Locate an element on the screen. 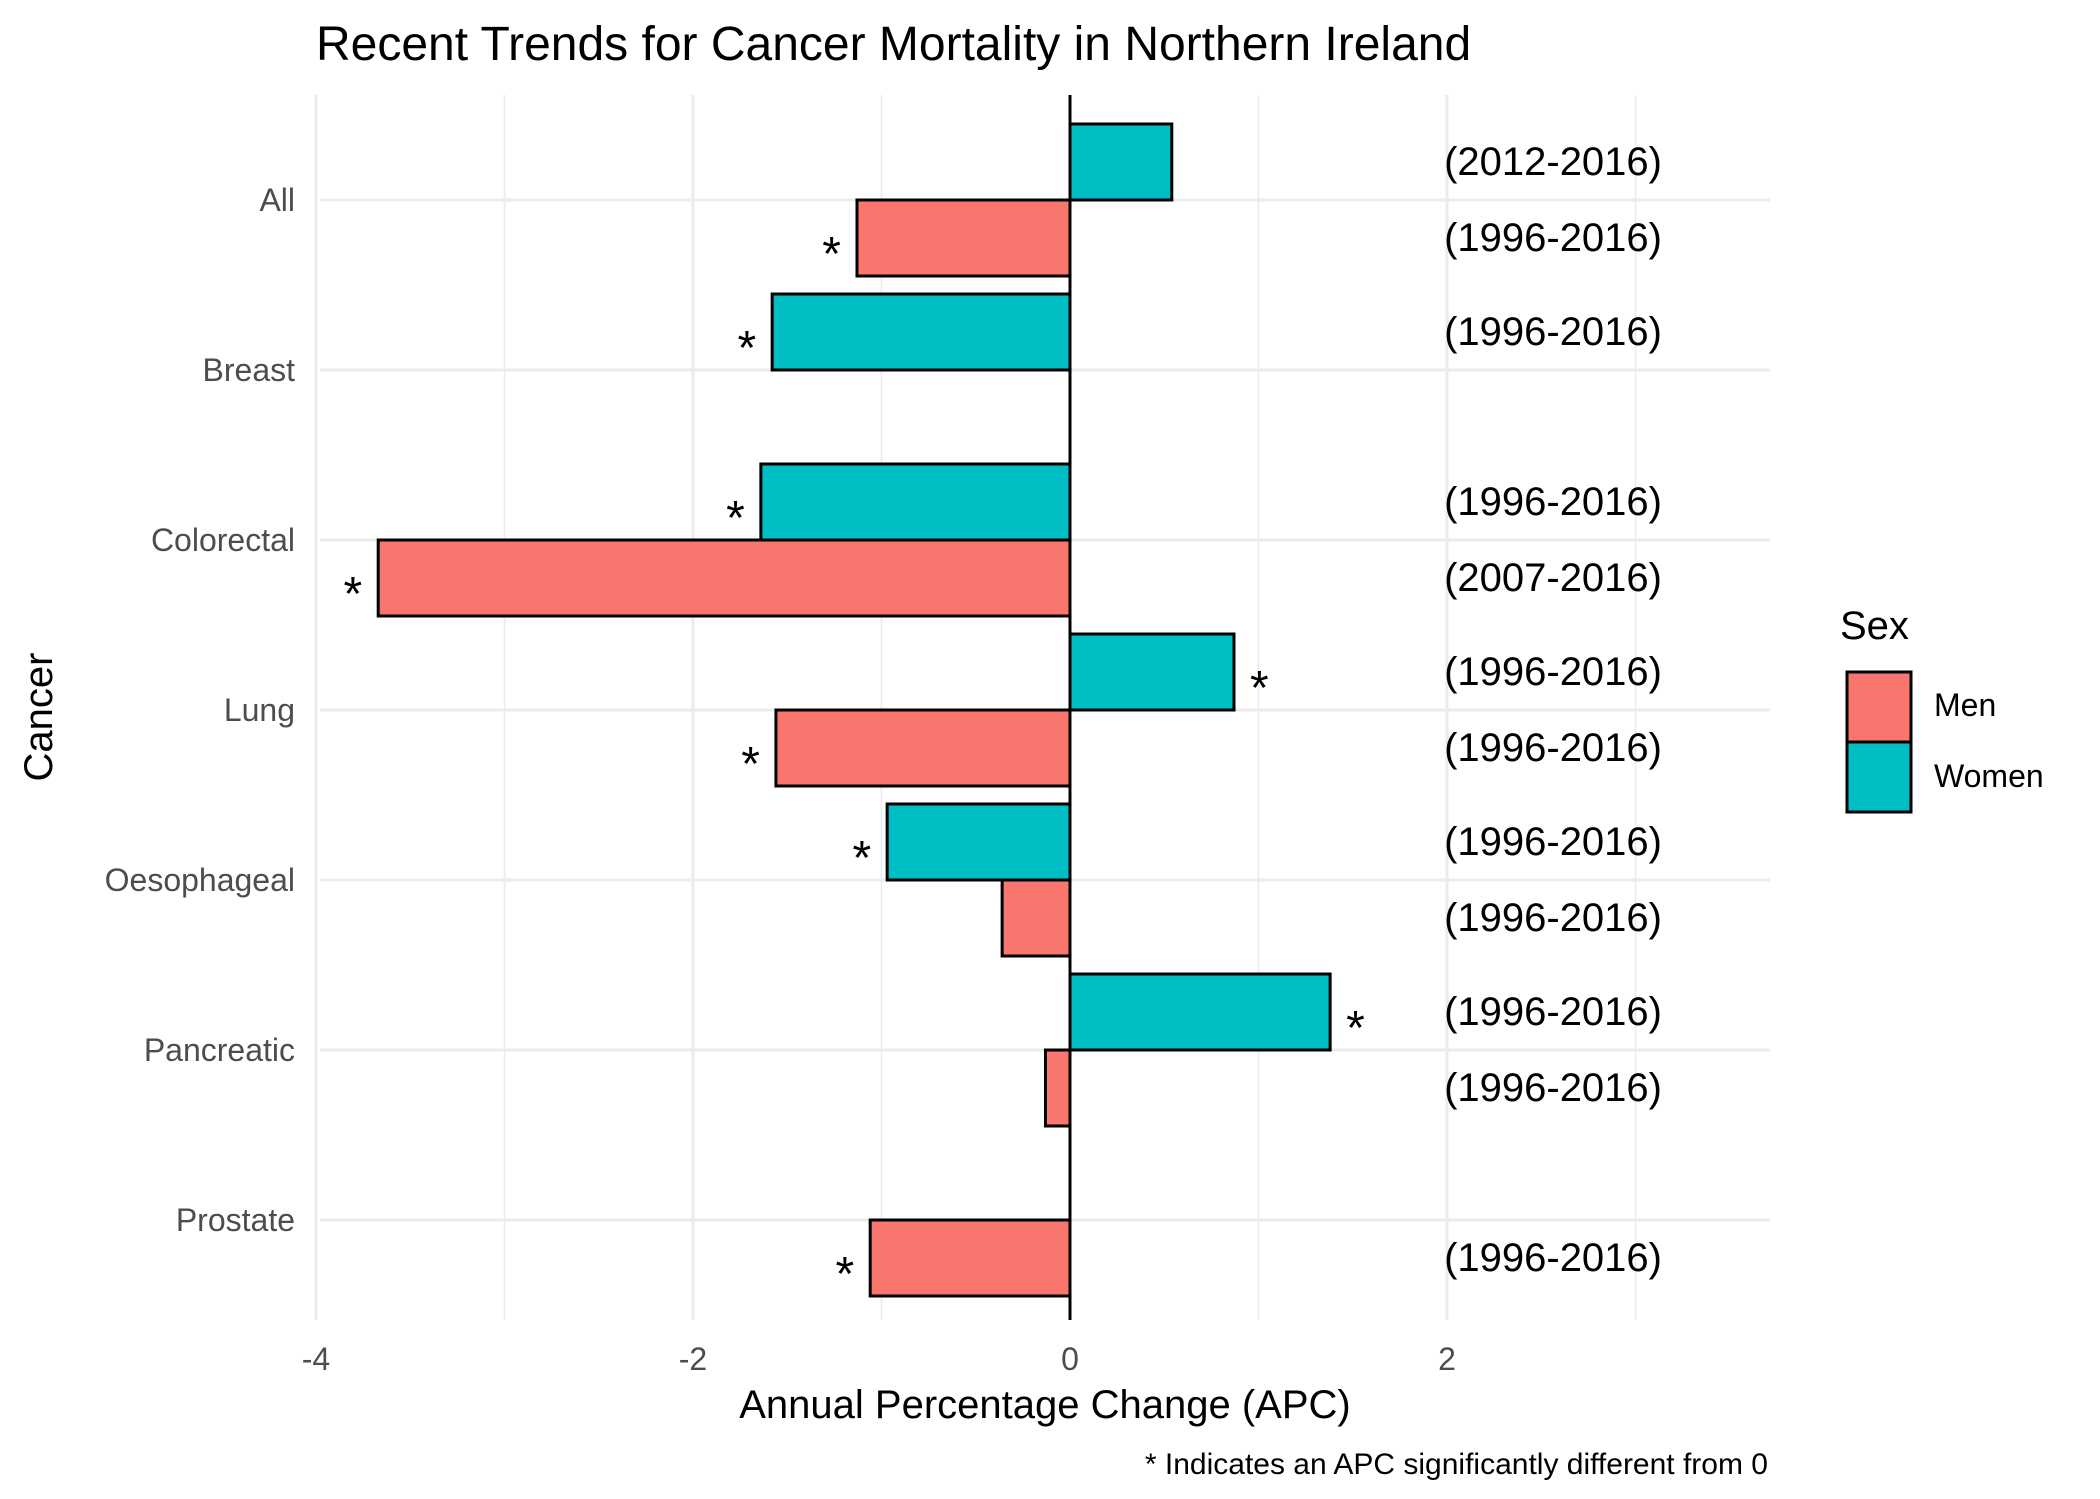  x-tick-label: -4 is located at coordinates (316, 1359).